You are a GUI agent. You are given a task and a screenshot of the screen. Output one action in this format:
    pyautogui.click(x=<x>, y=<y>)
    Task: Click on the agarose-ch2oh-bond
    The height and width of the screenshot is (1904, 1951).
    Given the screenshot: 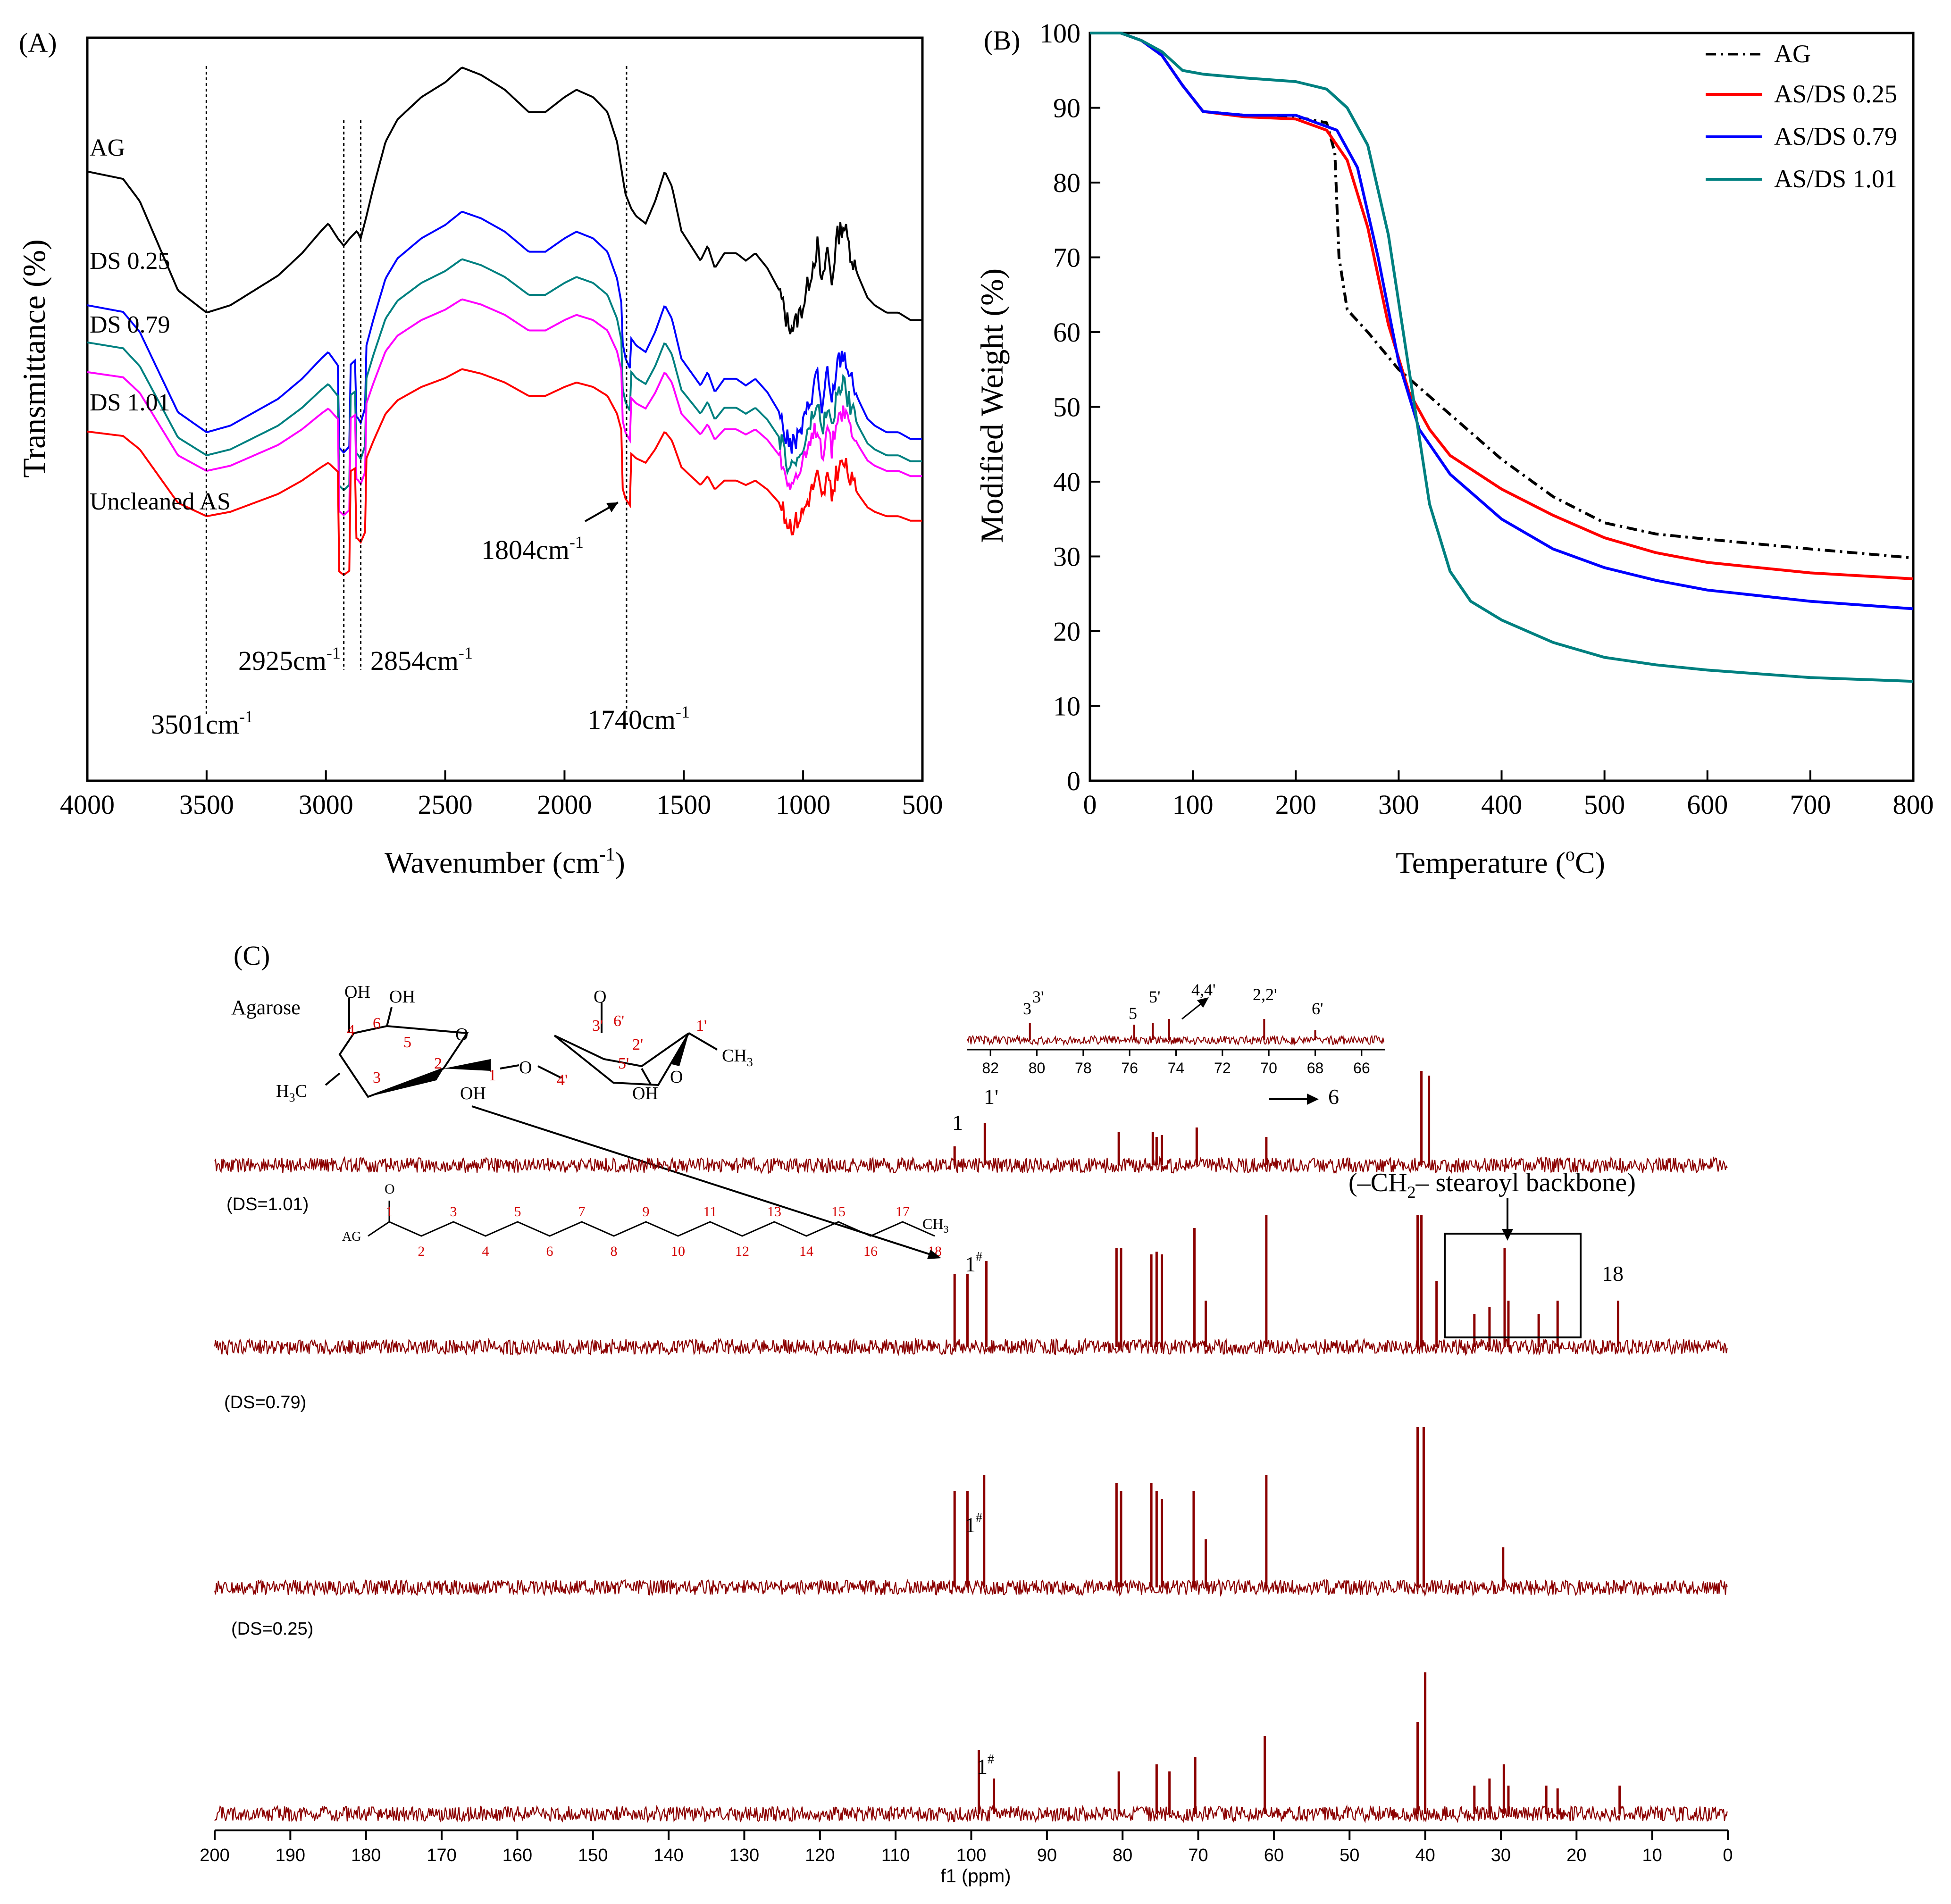 What is the action you would take?
    pyautogui.click(x=389, y=1017)
    